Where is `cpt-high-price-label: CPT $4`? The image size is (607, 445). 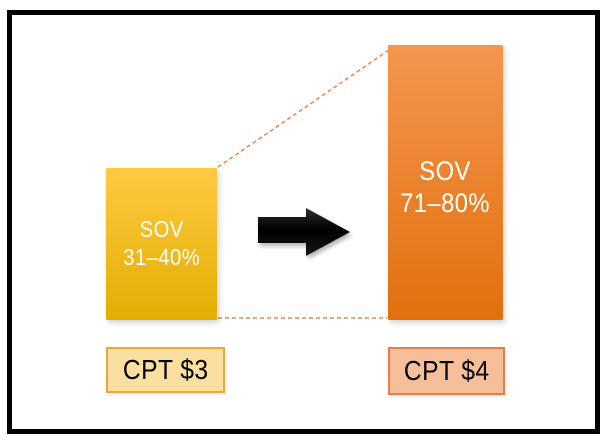 cpt-high-price-label: CPT $4 is located at coordinates (446, 370).